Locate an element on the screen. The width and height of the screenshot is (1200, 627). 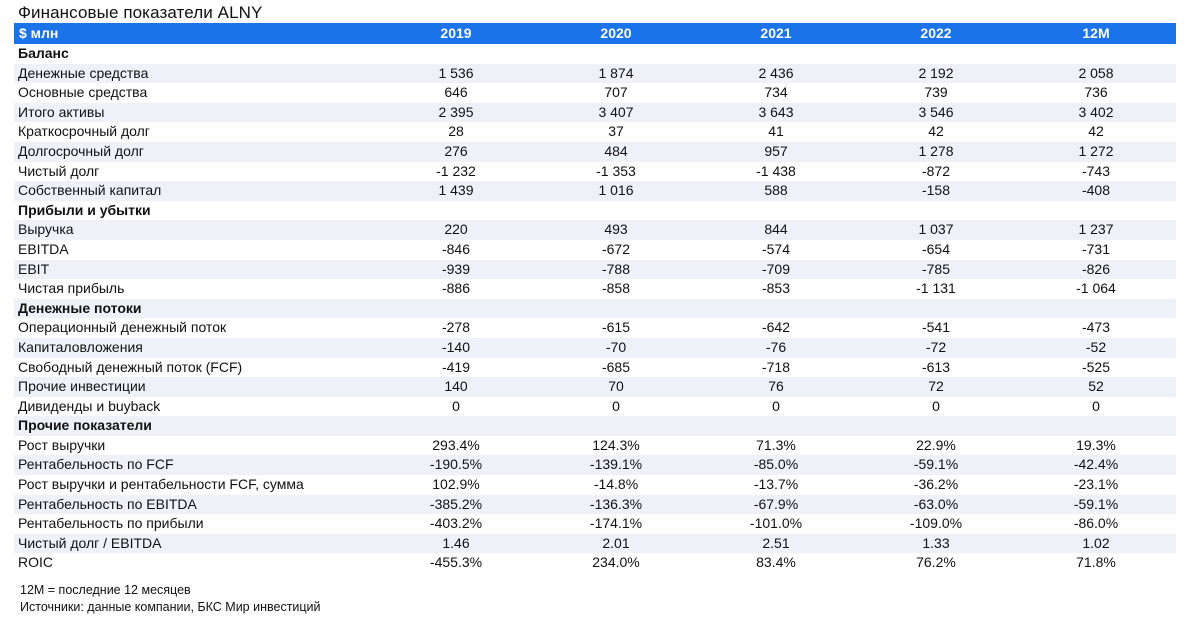
row-value: 220 is located at coordinates (456, 230).